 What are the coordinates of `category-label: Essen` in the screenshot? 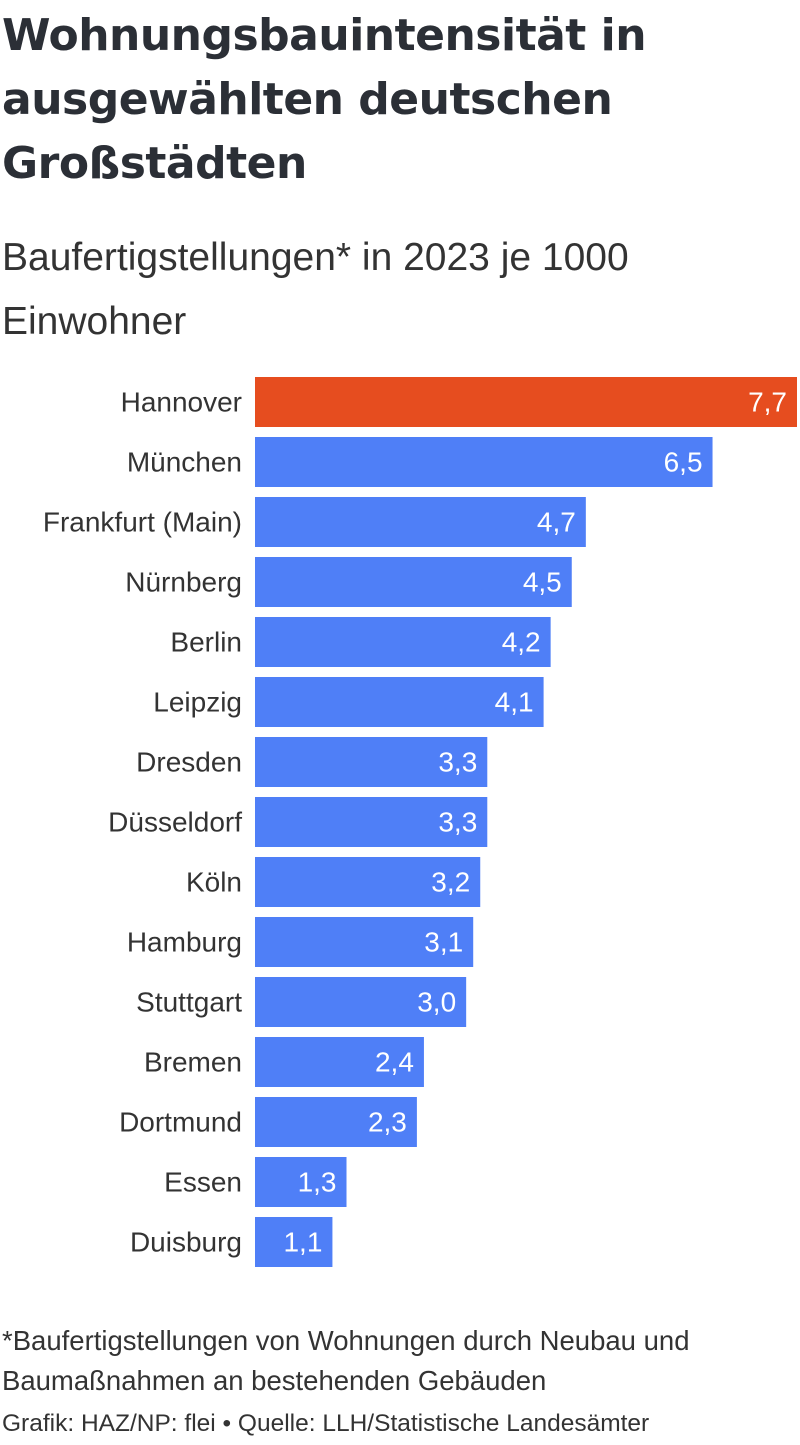 It's located at (203, 1182).